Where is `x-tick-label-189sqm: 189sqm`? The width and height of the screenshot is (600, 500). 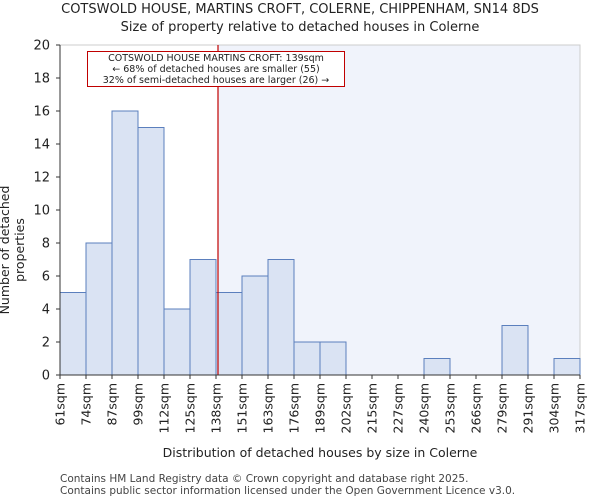 x-tick-label-189sqm: 189sqm is located at coordinates (320, 408).